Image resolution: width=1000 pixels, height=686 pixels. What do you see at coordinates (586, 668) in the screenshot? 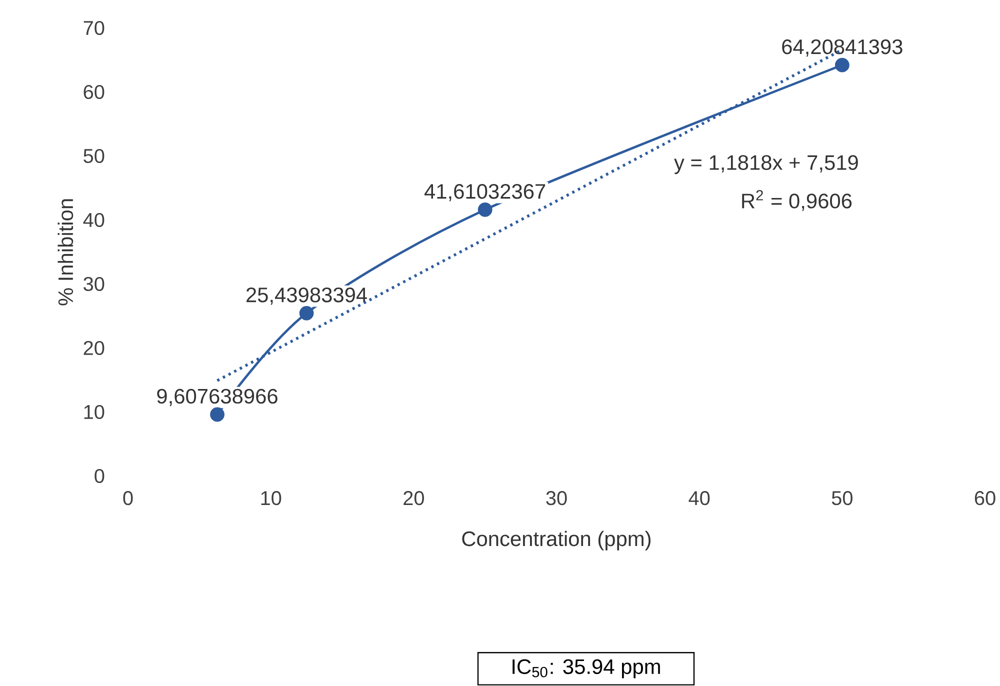
I see `text: IC$_{50}$: 35.94 ppm` at bounding box center [586, 668].